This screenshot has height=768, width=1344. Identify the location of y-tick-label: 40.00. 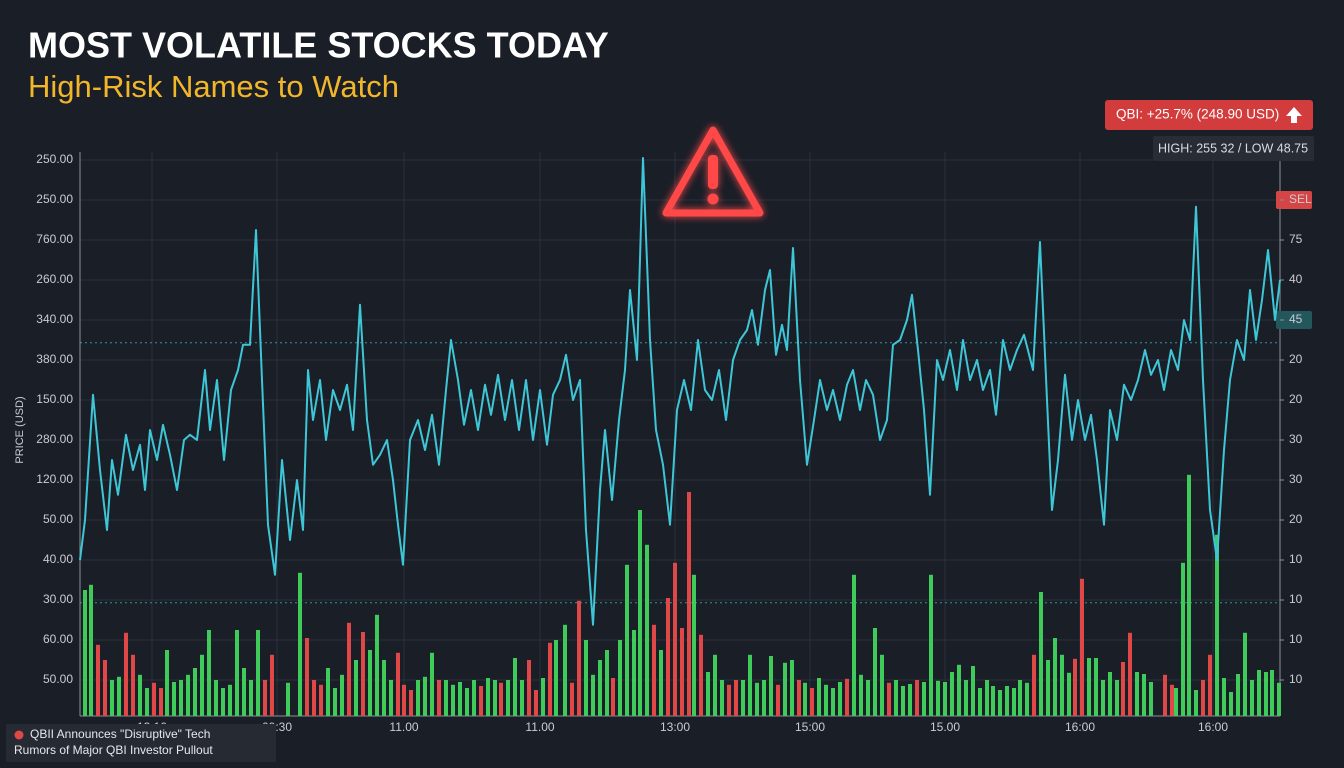
(58, 559).